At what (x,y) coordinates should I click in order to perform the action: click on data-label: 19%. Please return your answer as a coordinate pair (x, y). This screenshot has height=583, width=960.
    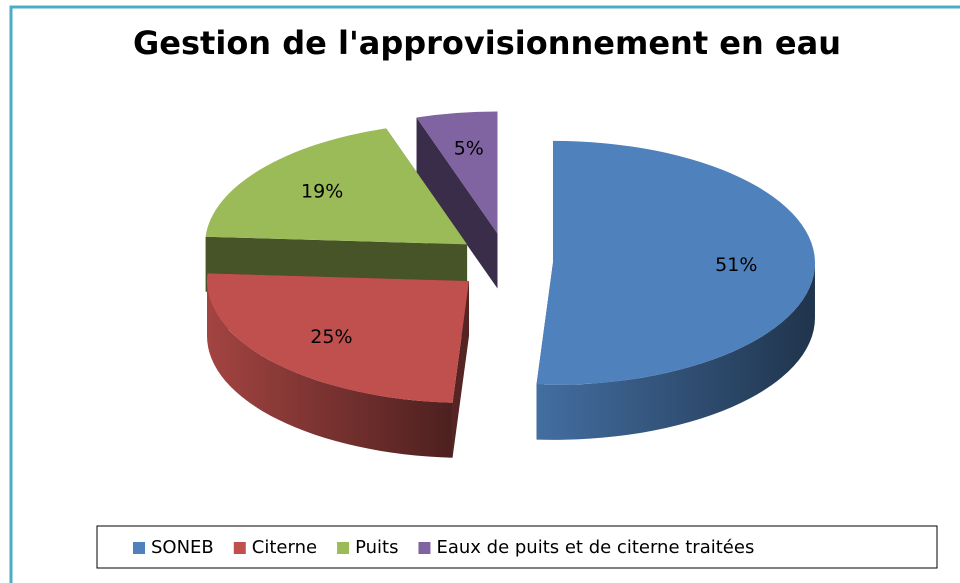
    Looking at the image, I should click on (322, 192).